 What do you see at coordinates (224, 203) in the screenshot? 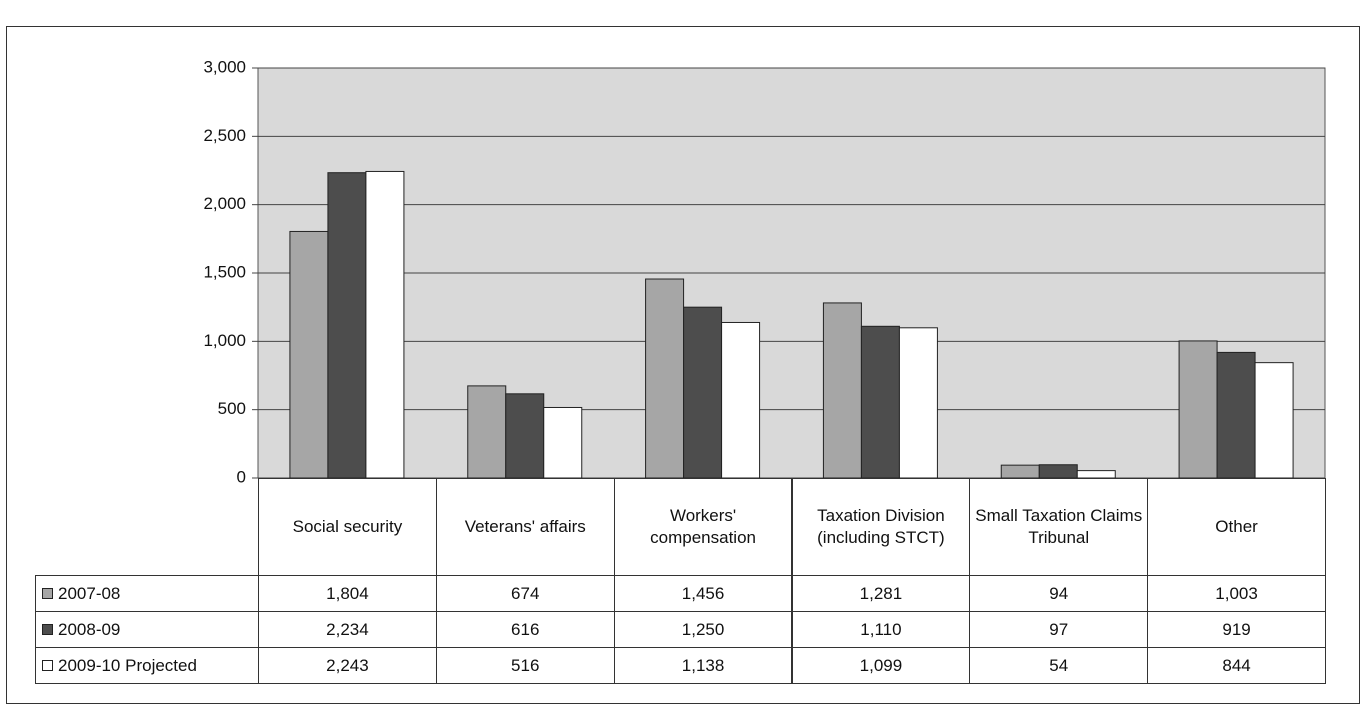
I see `y-tick-label: 2,000` at bounding box center [224, 203].